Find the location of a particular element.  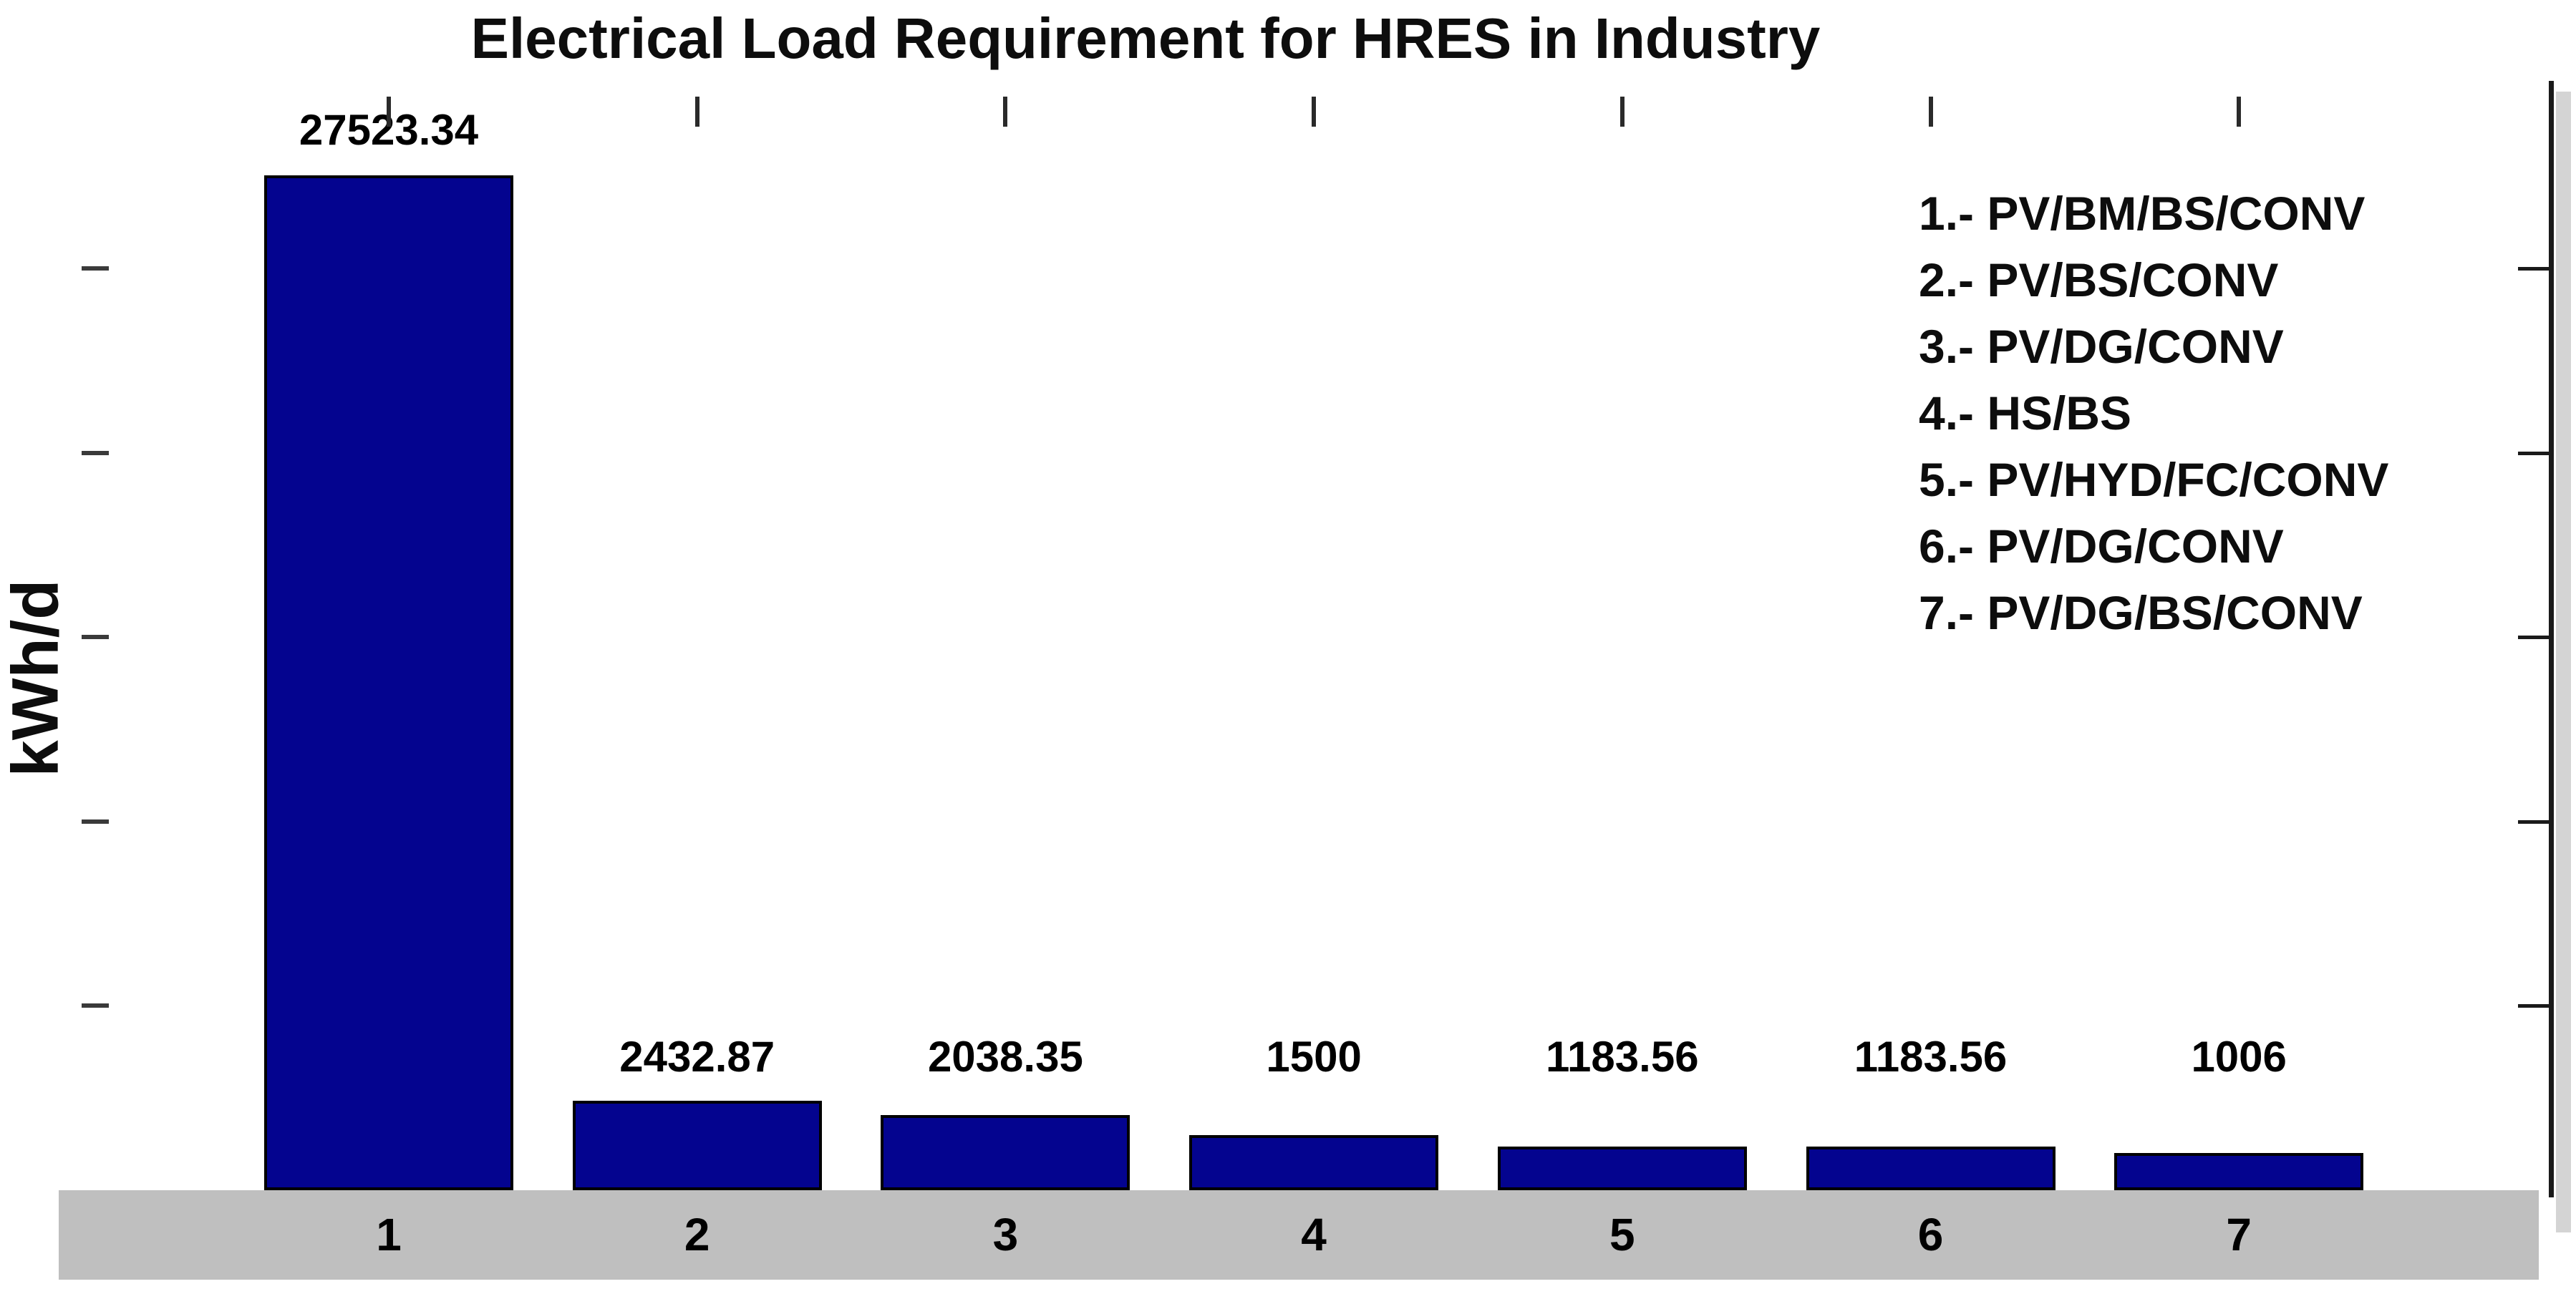

bar-value-label-4: 1500 is located at coordinates (1314, 1057).